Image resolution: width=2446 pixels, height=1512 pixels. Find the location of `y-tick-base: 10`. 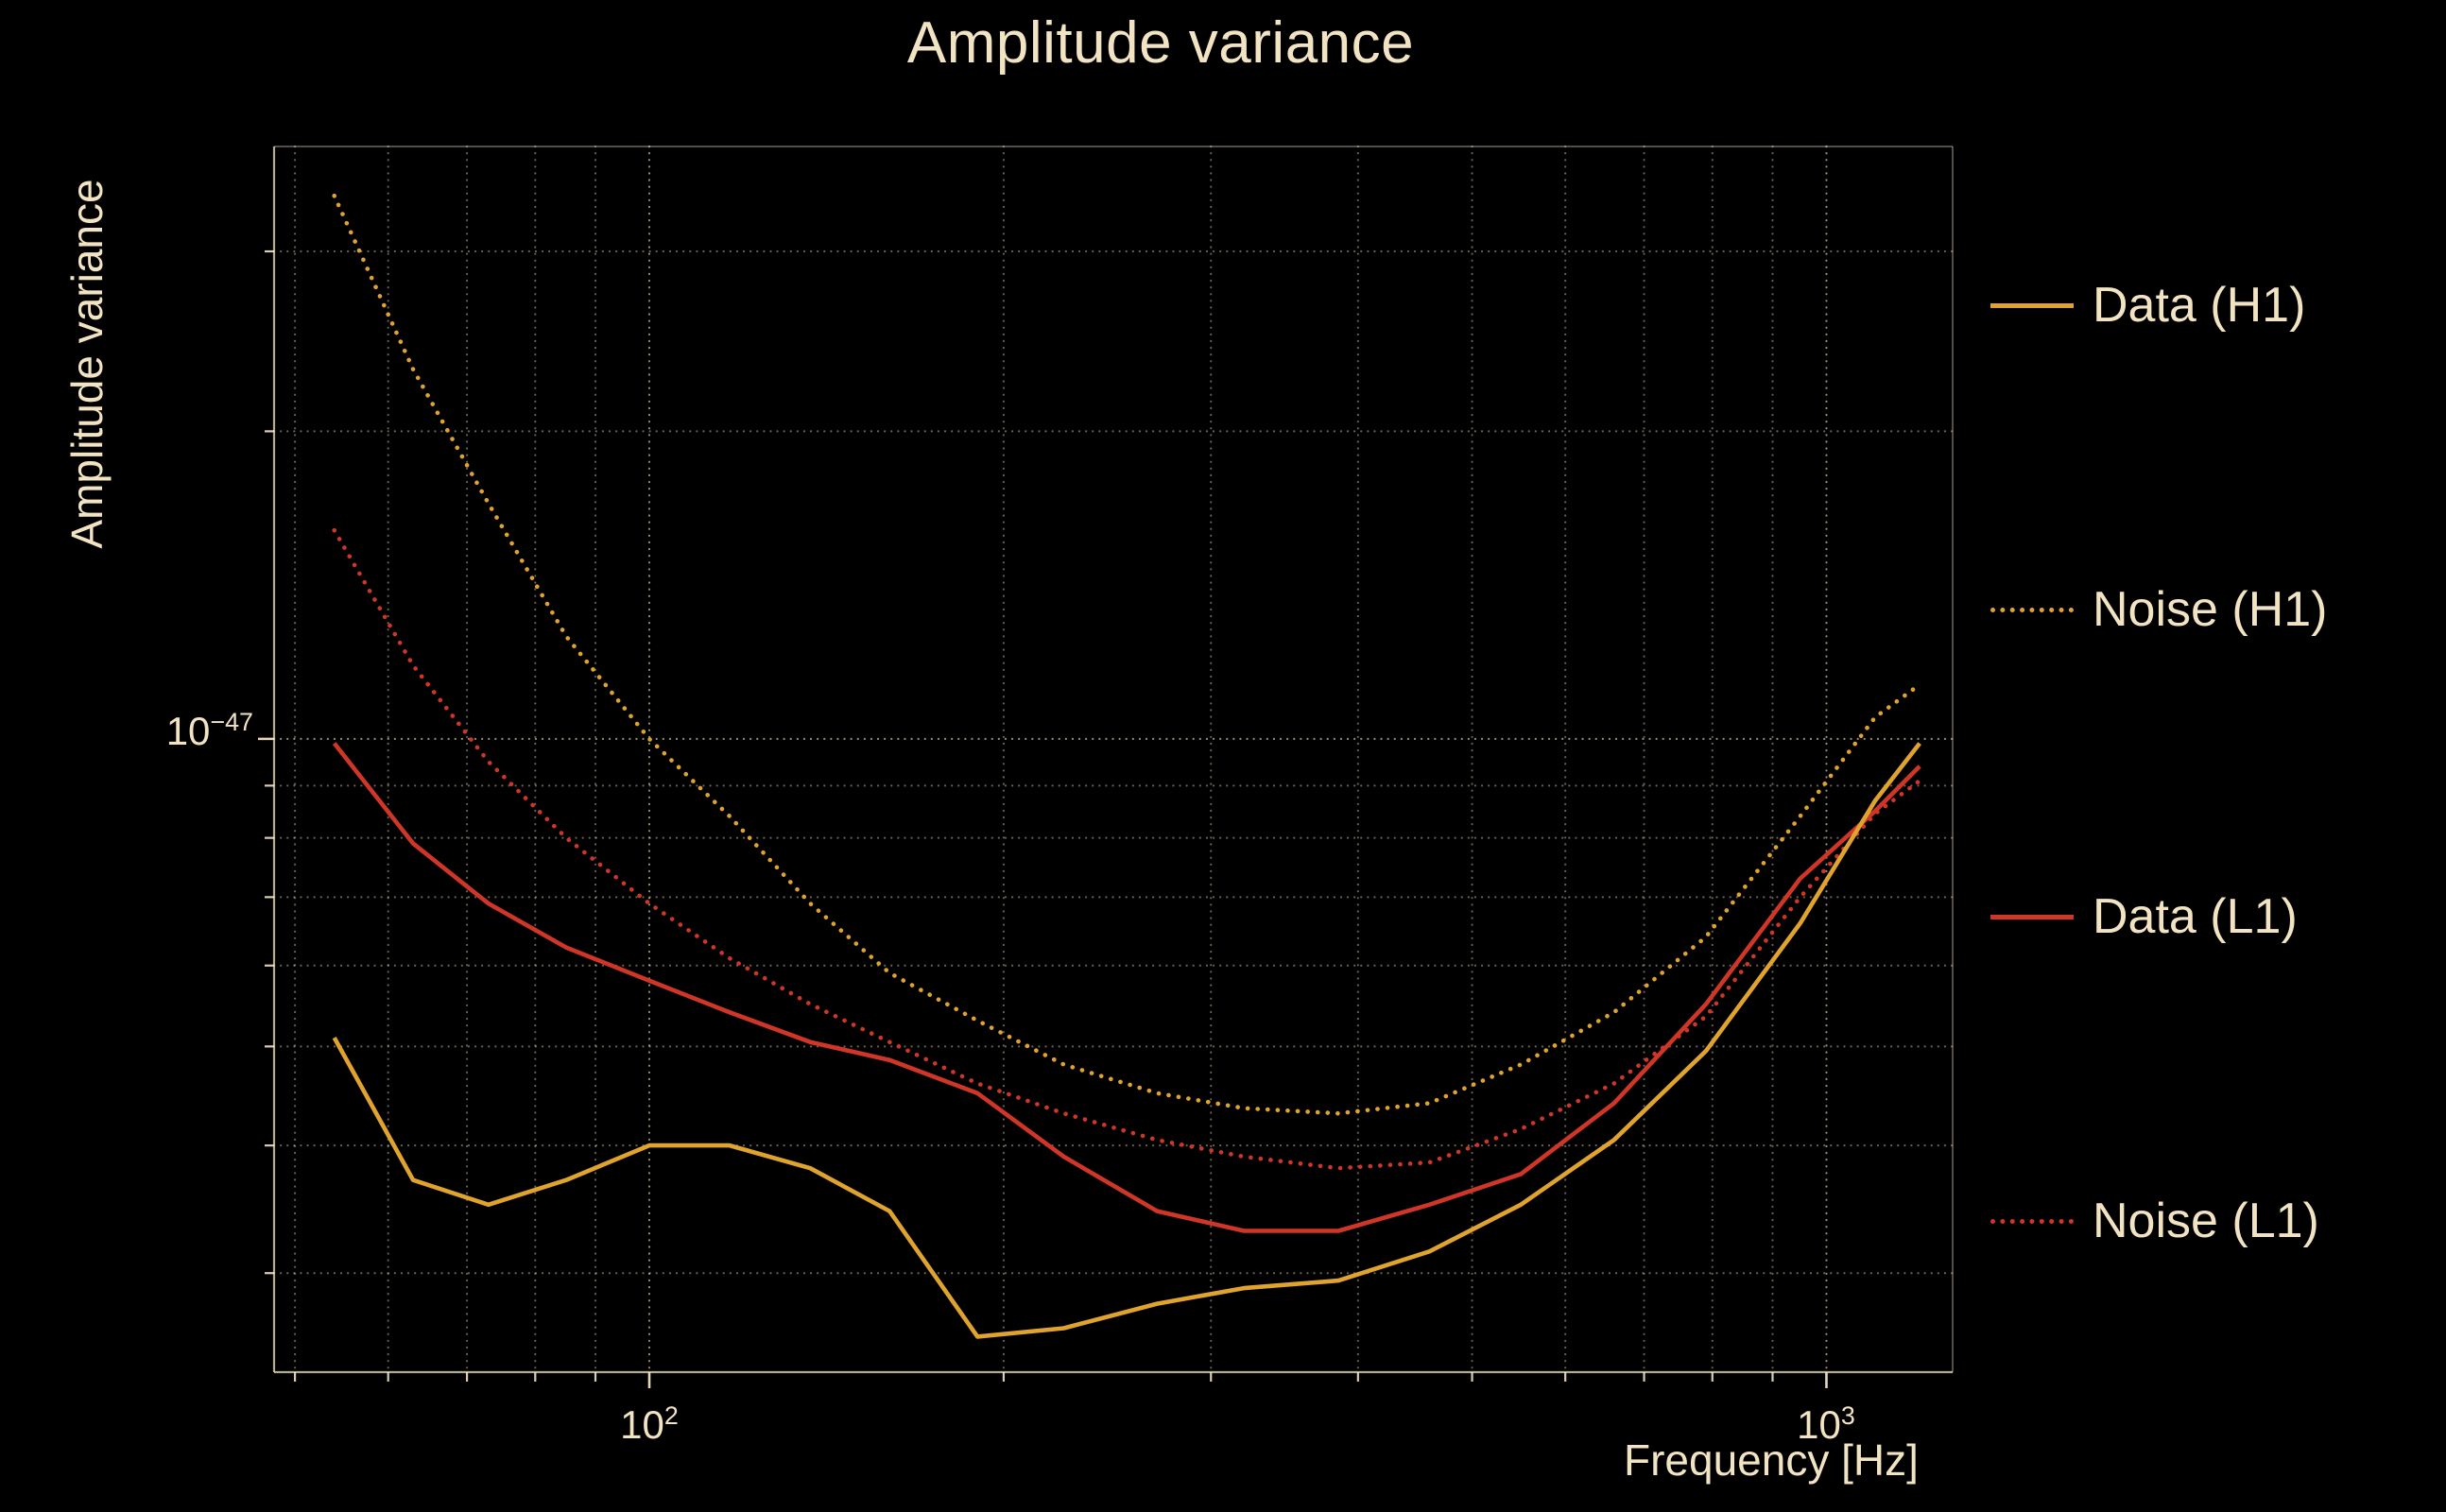

y-tick-base: 10 is located at coordinates (188, 731).